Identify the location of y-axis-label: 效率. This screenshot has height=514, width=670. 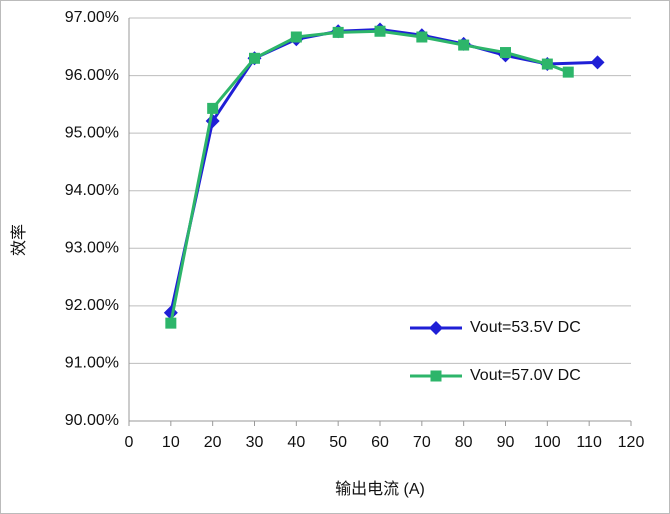
(19, 240).